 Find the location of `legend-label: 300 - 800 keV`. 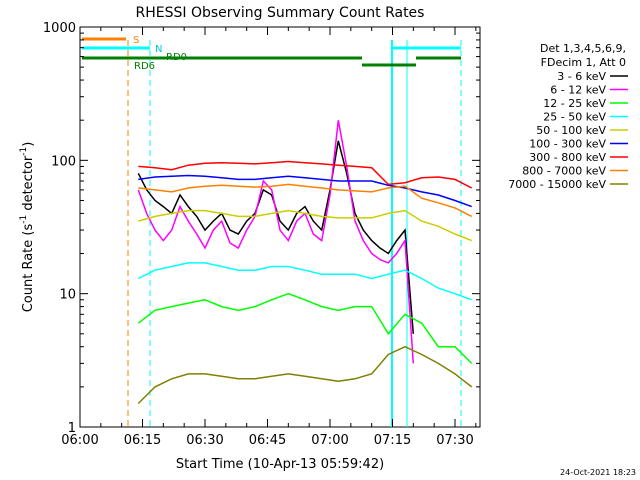

legend-label: 300 - 800 keV is located at coordinates (567, 157).